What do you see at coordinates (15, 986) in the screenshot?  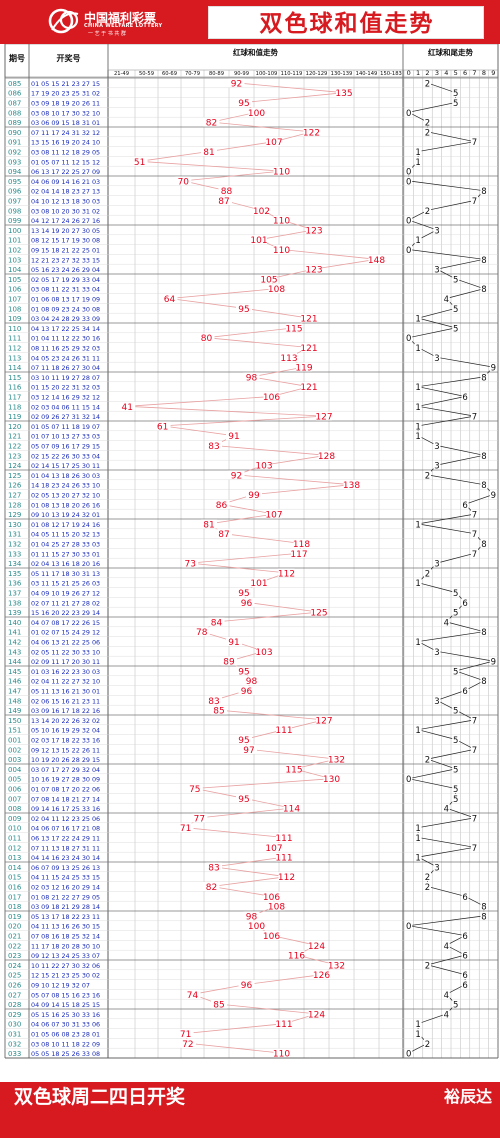 I see `issue-label: 026` at bounding box center [15, 986].